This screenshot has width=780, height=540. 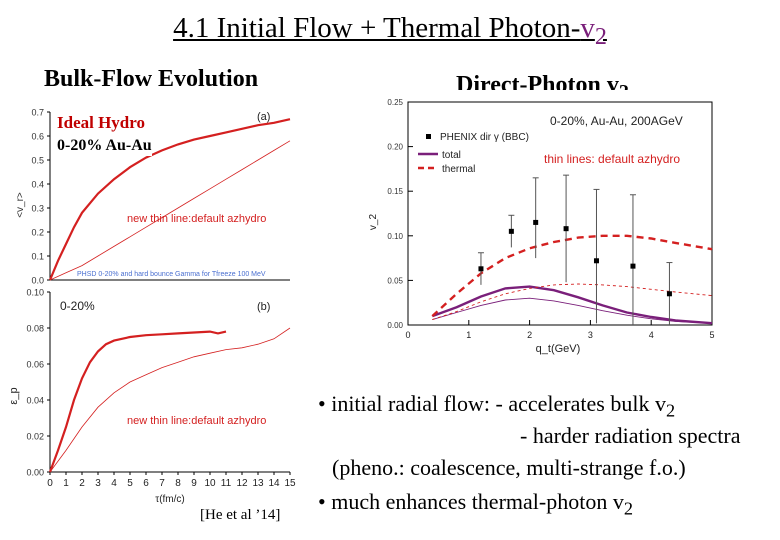 What do you see at coordinates (612, 159) in the screenshot?
I see `photon-annotation: thin lines: default azhydro` at bounding box center [612, 159].